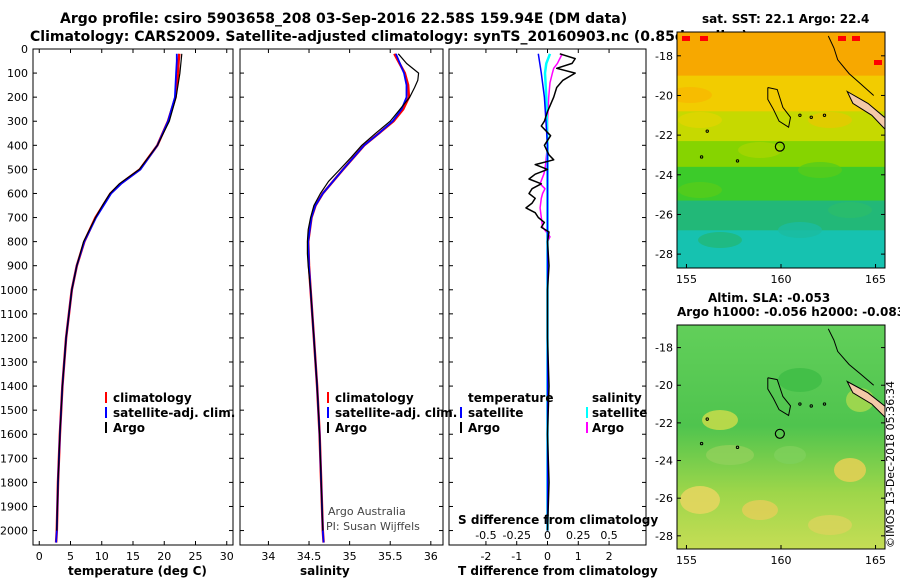 Image resolution: width=900 pixels, height=584 pixels. What do you see at coordinates (170, 413) in the screenshot?
I see `temperature-legend: climatology satellite-adj. clim. Argo` at bounding box center [170, 413].